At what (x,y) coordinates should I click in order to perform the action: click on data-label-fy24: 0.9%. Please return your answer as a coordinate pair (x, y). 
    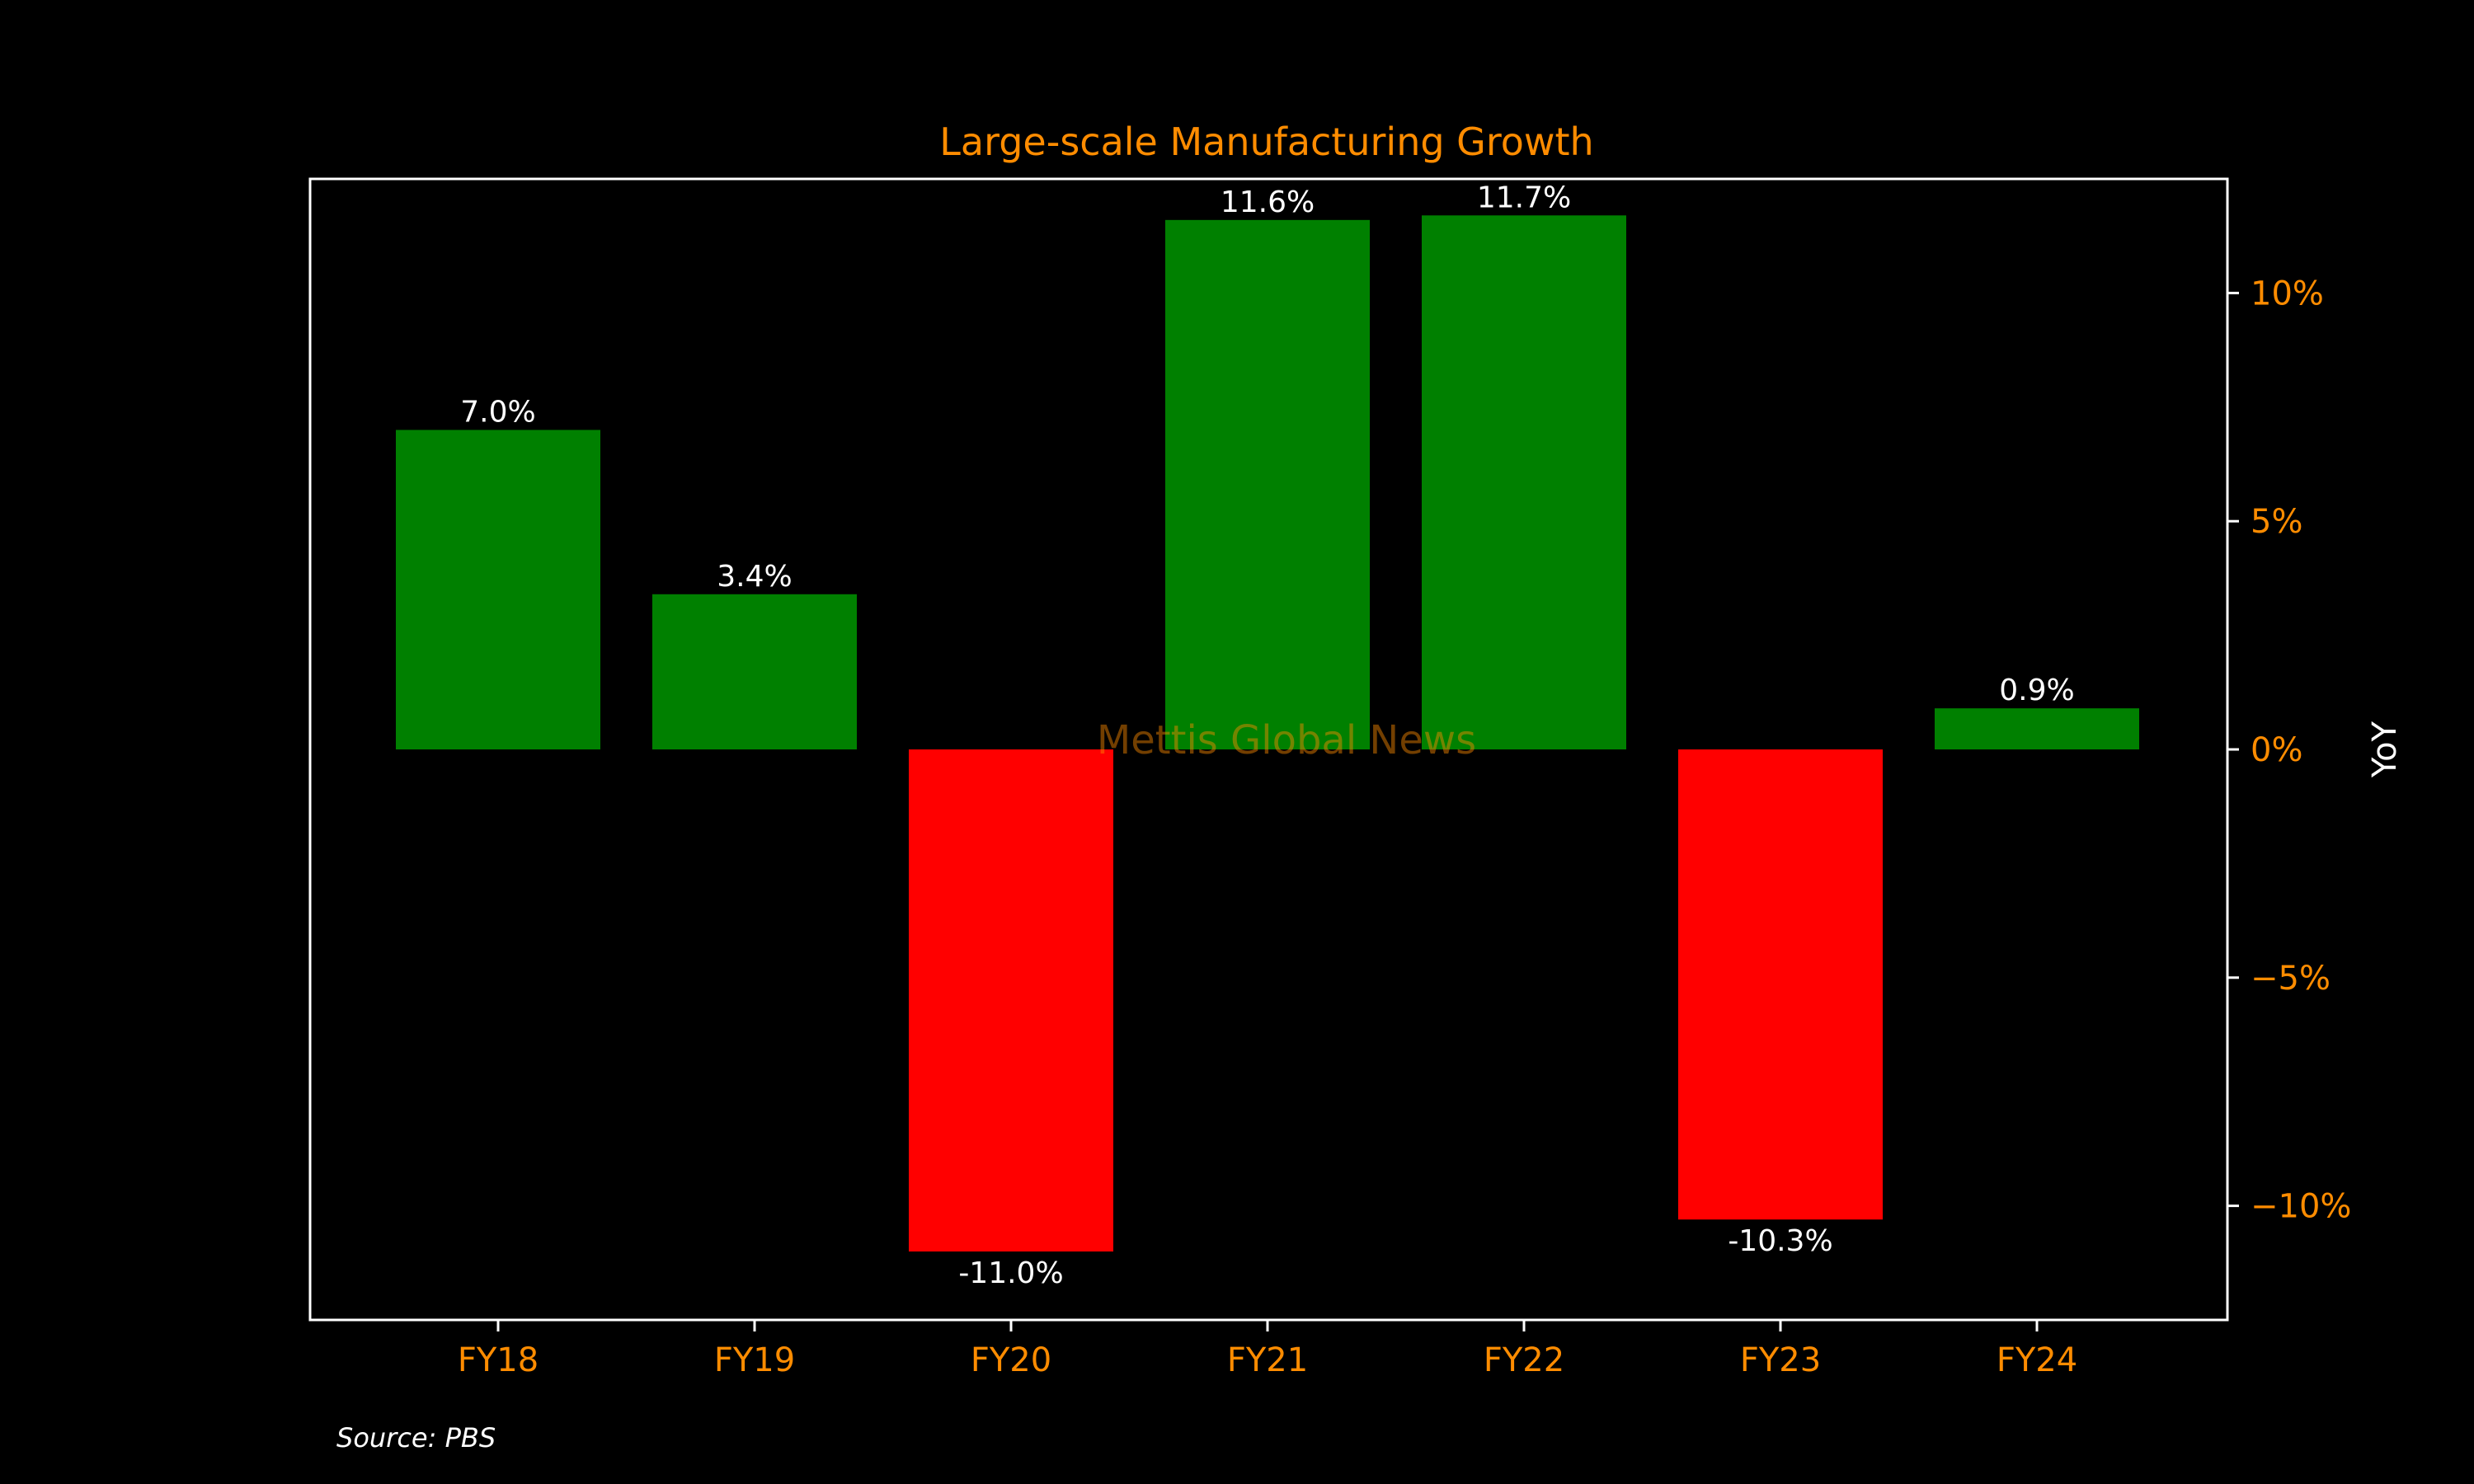
    Looking at the image, I should click on (2036, 690).